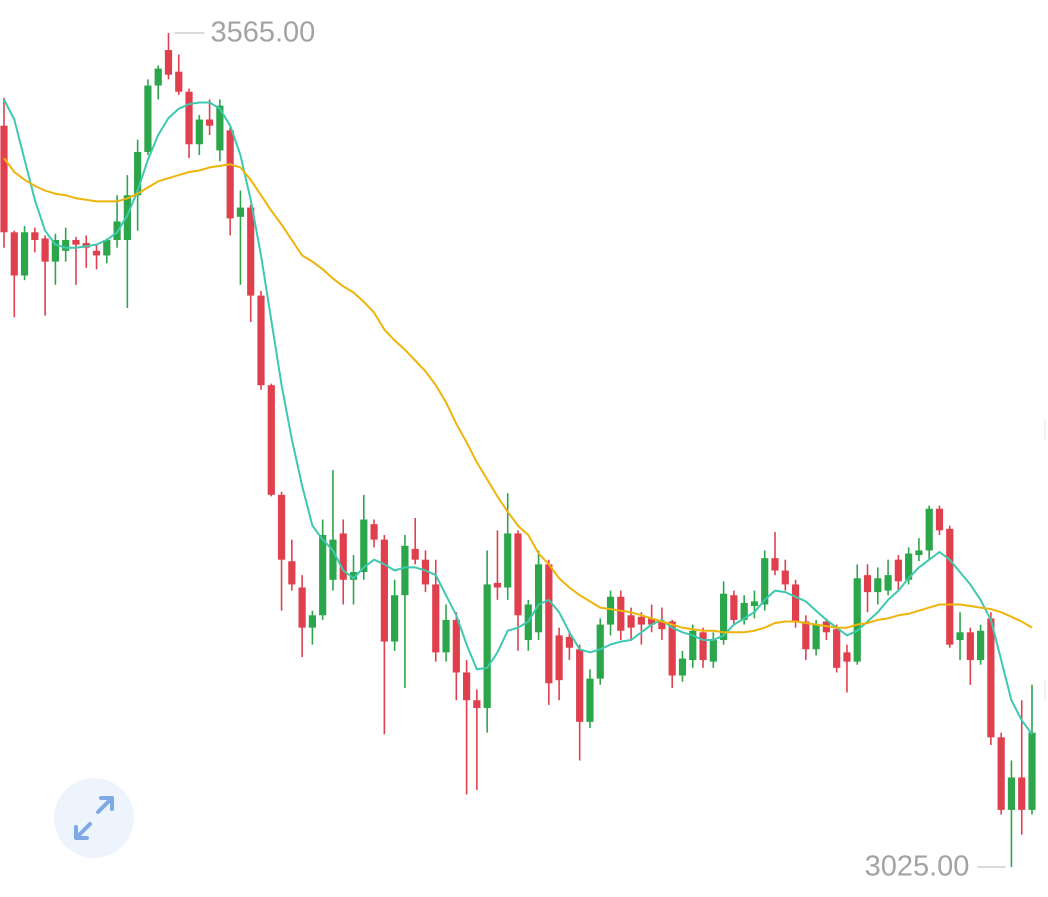 This screenshot has width=1048, height=897. I want to click on expand-button, so click(94, 818).